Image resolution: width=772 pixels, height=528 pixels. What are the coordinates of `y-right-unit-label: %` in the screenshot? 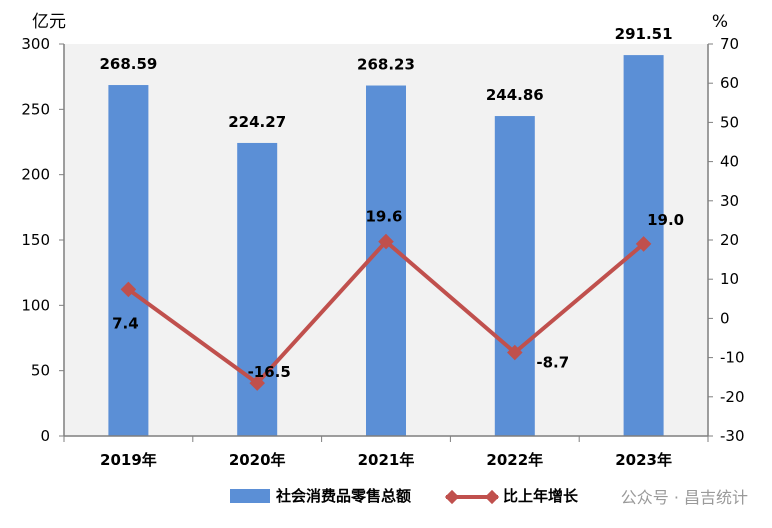 It's located at (720, 22).